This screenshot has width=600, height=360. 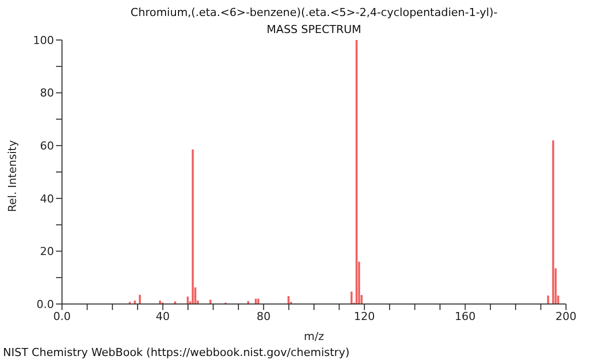 I want to click on x-tick-label: 0.0, so click(x=62, y=316).